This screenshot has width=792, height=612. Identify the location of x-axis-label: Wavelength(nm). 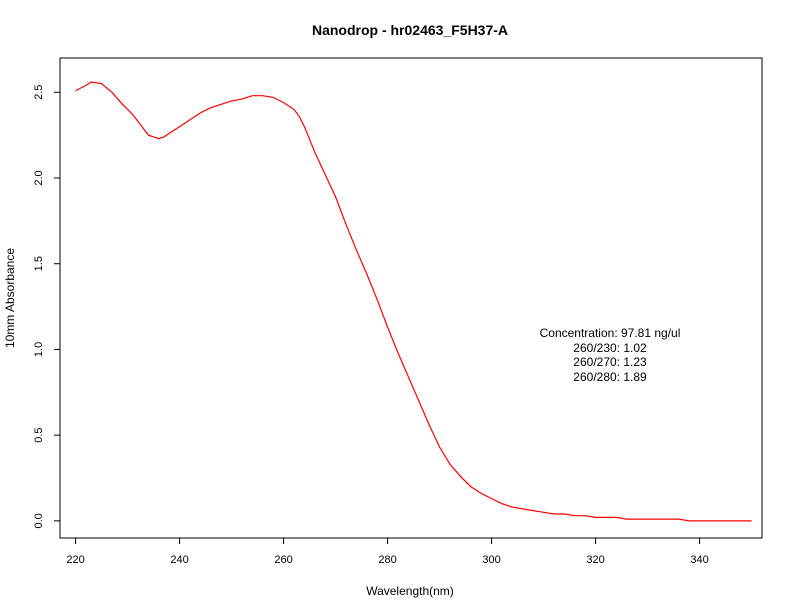
(410, 591).